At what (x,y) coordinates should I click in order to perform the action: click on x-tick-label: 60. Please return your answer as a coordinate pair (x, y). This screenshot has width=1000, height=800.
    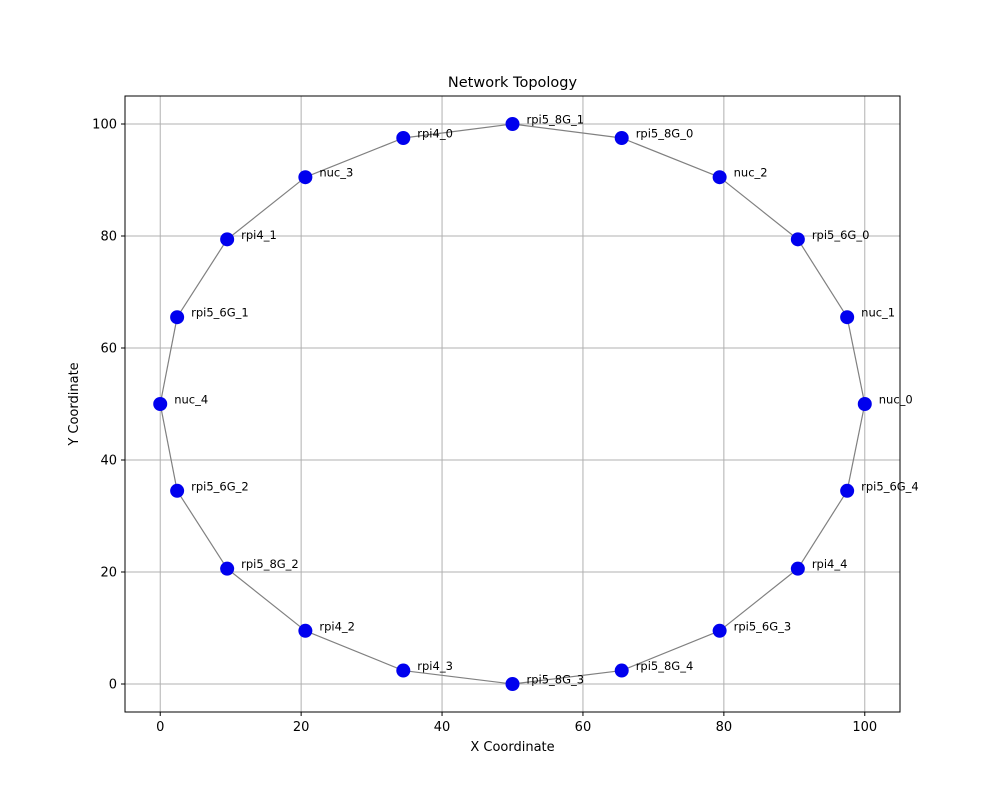
    Looking at the image, I should click on (583, 727).